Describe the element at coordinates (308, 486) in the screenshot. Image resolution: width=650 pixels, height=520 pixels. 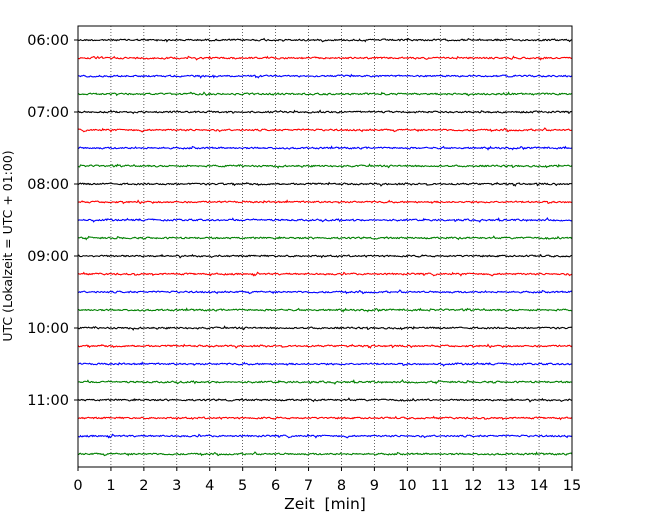
I see `x-tick-label: 7` at that location.